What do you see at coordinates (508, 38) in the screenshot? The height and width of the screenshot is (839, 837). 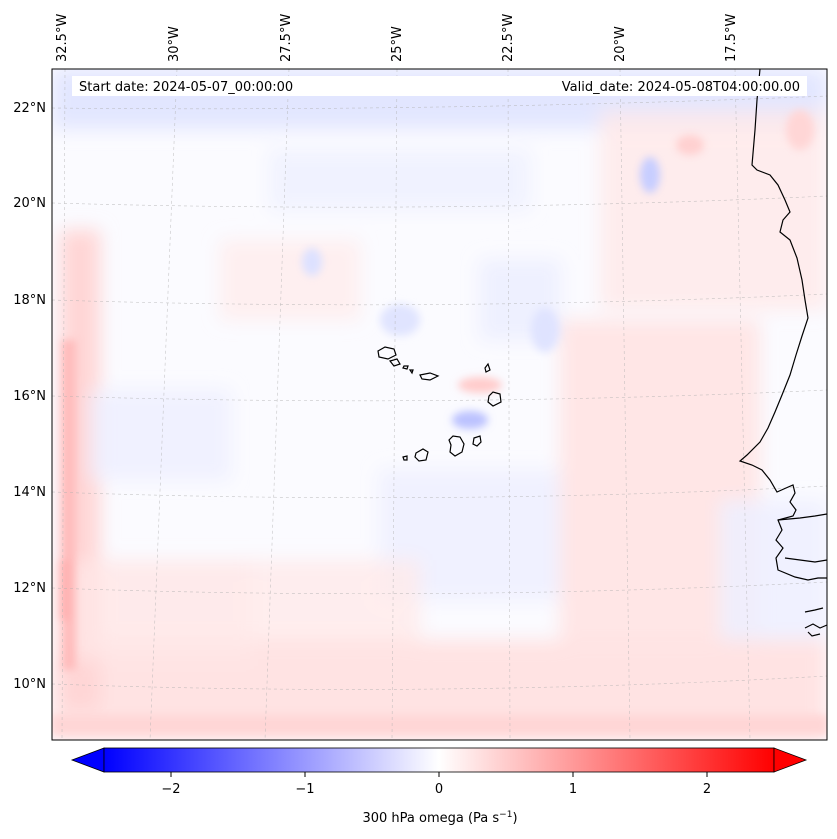 I see `lon-label: 22.5°W` at bounding box center [508, 38].